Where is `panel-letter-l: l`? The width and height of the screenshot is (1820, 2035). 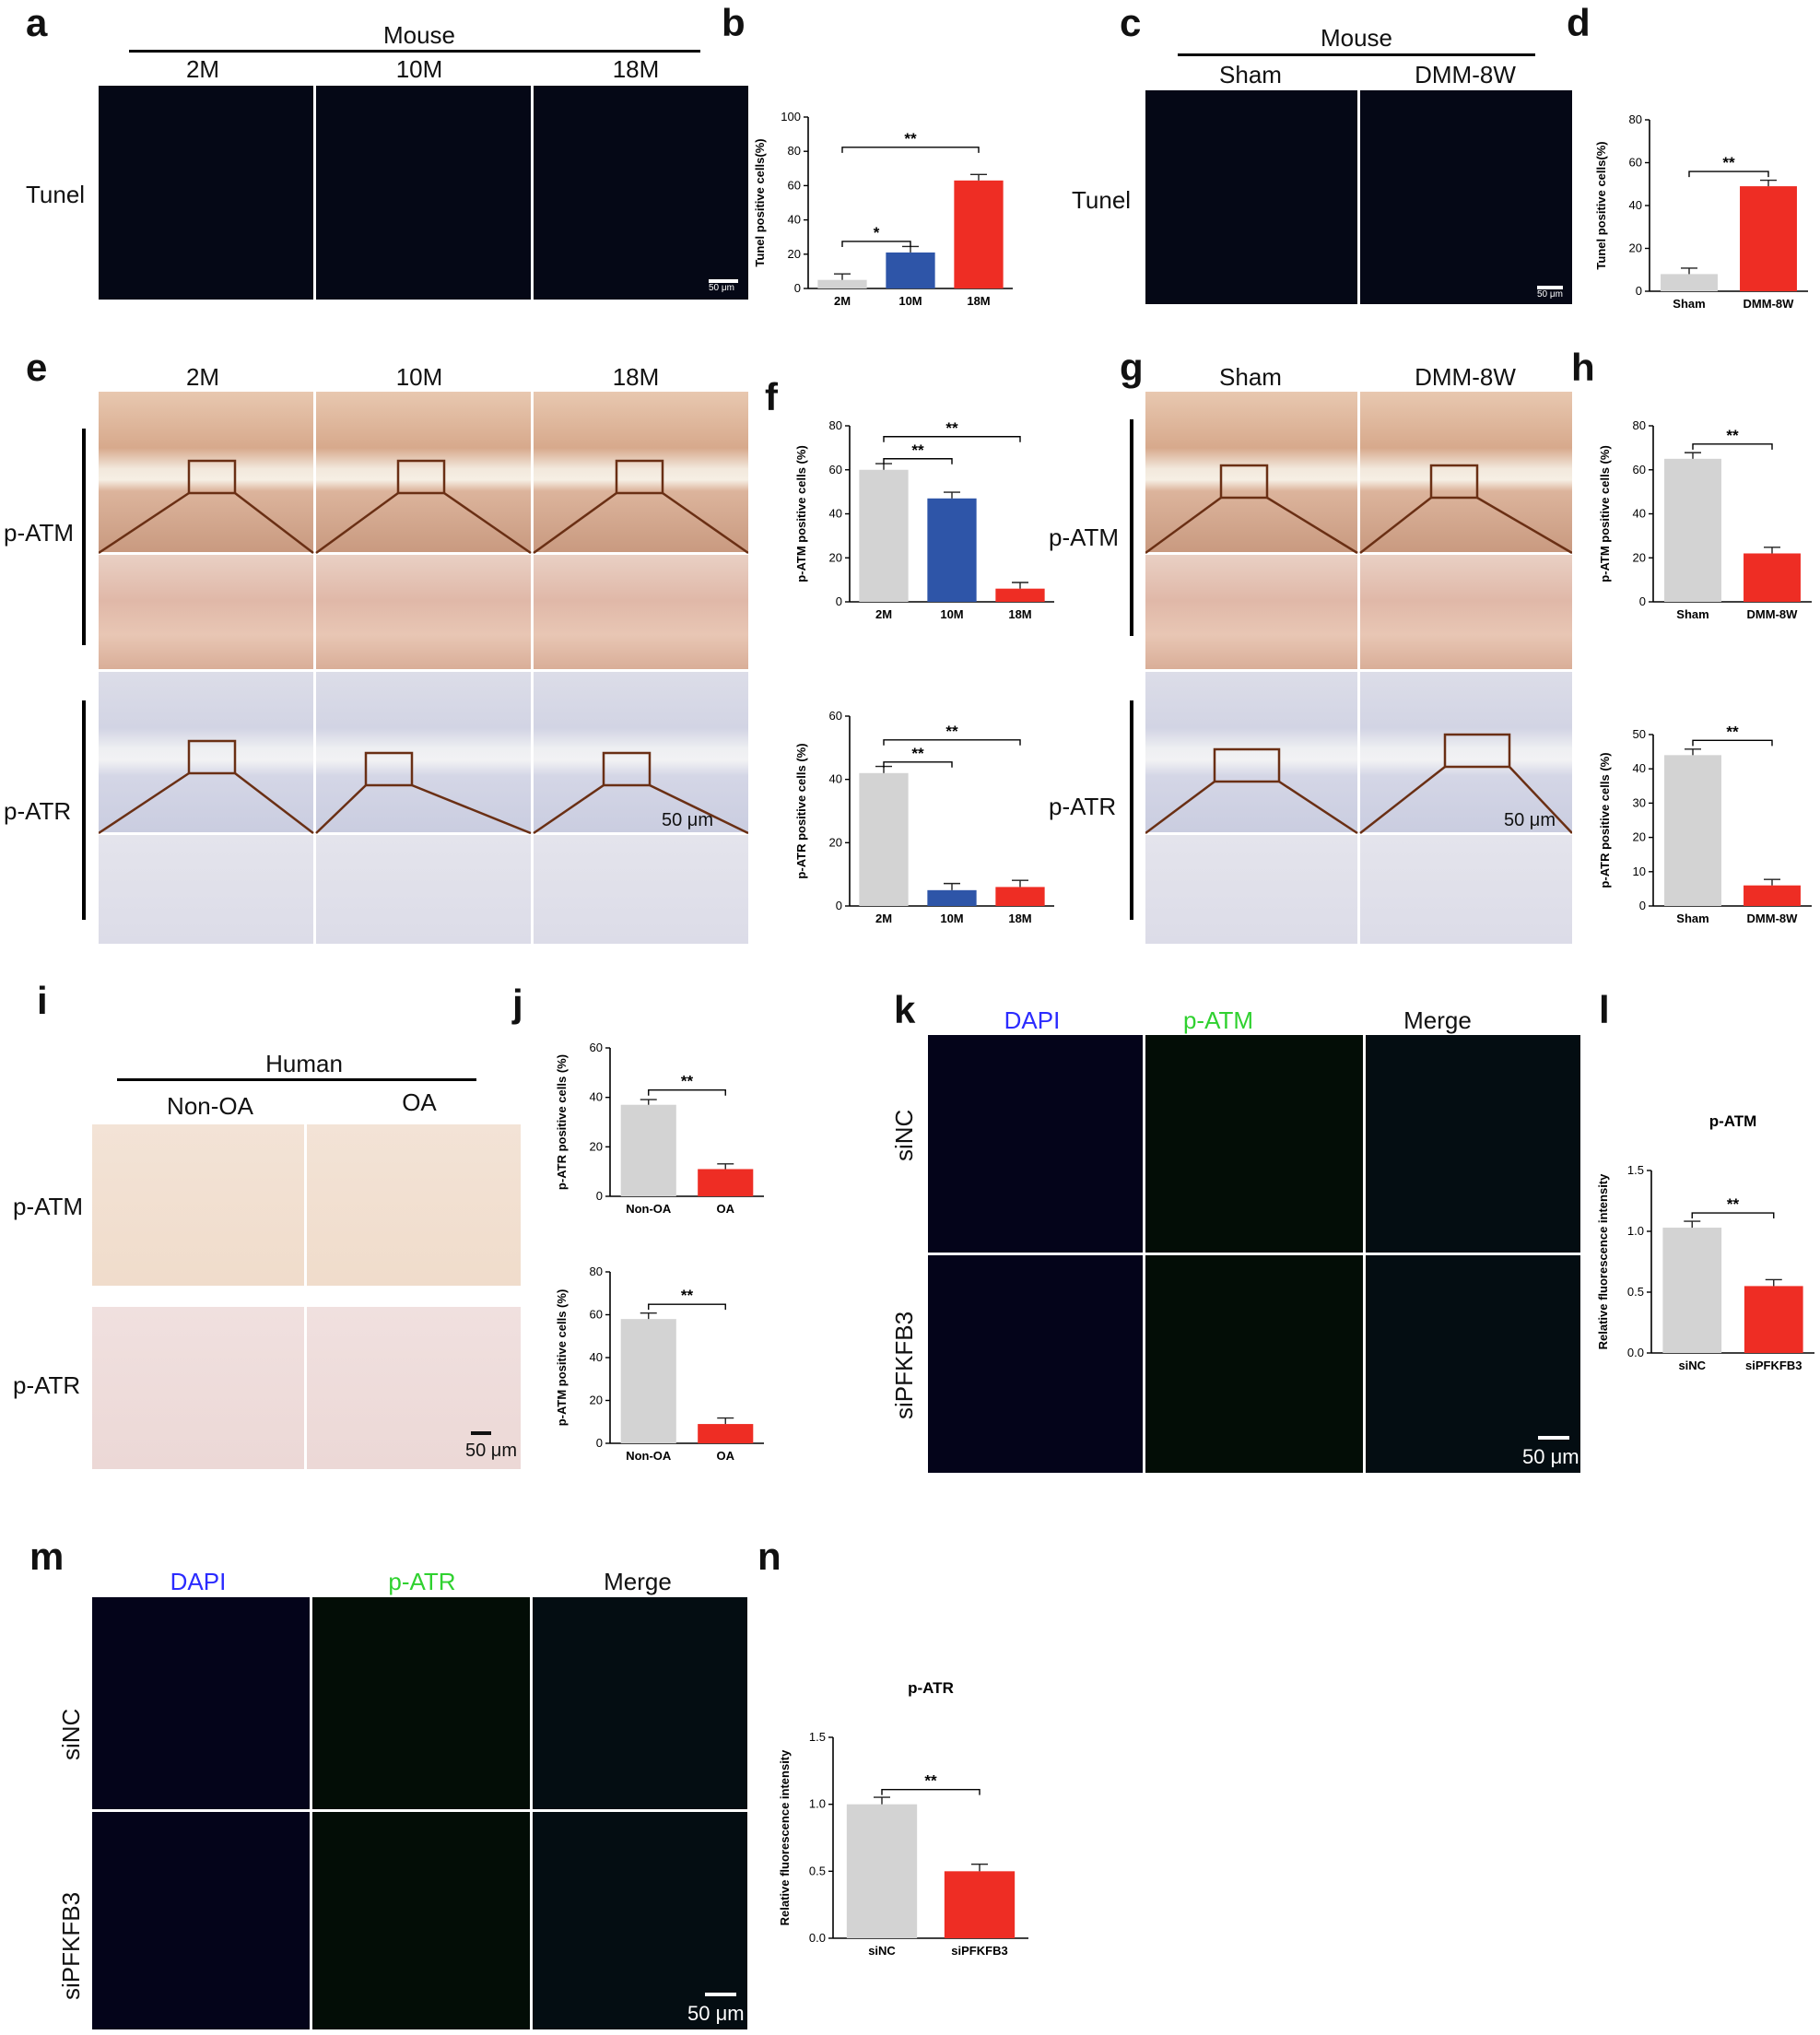 panel-letter-l: l is located at coordinates (1604, 1009).